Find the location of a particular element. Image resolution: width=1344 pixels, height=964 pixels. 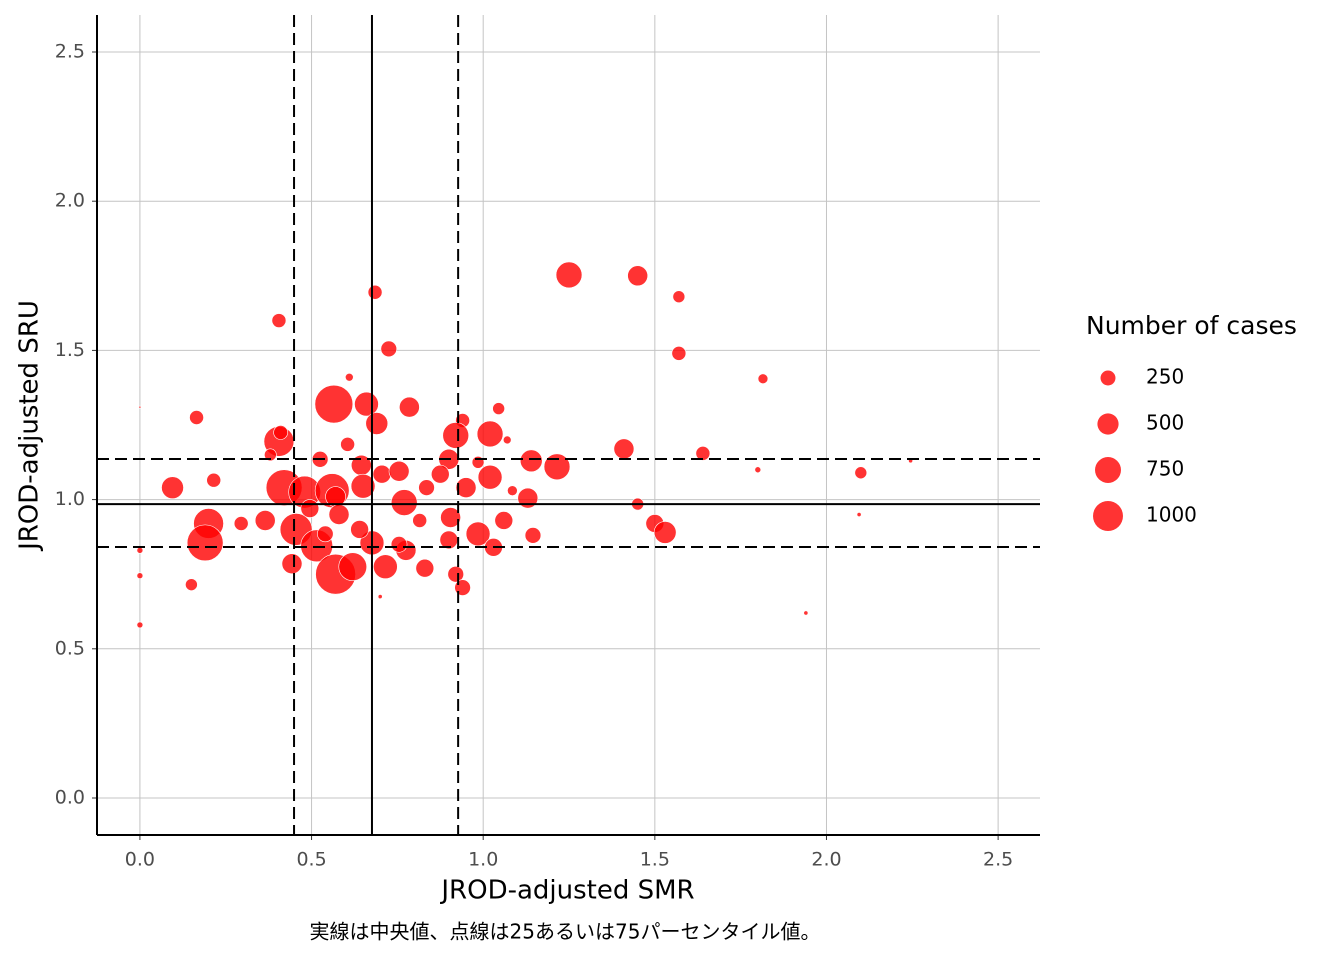

legend-label: 500 is located at coordinates (1165, 423).